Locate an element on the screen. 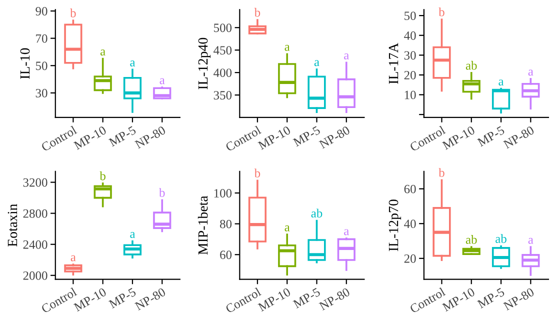 The width and height of the screenshot is (554, 321). y-tick-label: 350 is located at coordinates (223, 95).